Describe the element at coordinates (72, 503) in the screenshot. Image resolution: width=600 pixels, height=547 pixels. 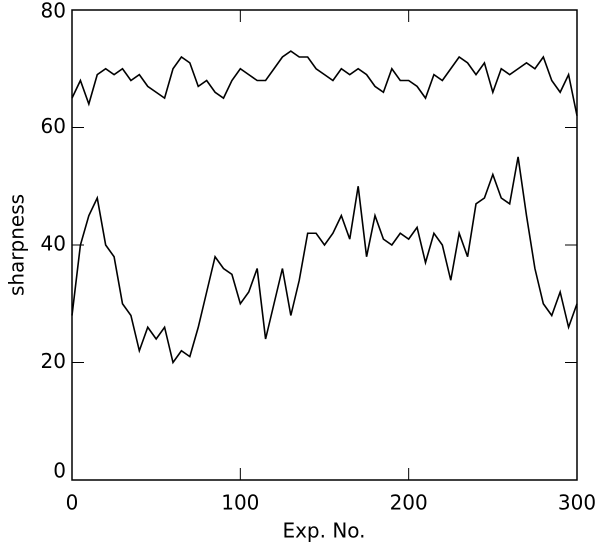
I see `x-tick-label: 0` at that location.